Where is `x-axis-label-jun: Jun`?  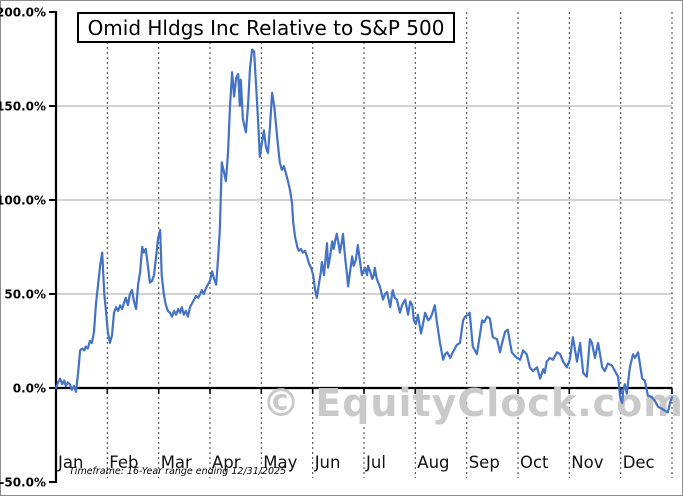 x-axis-label-jun: Jun is located at coordinates (327, 462).